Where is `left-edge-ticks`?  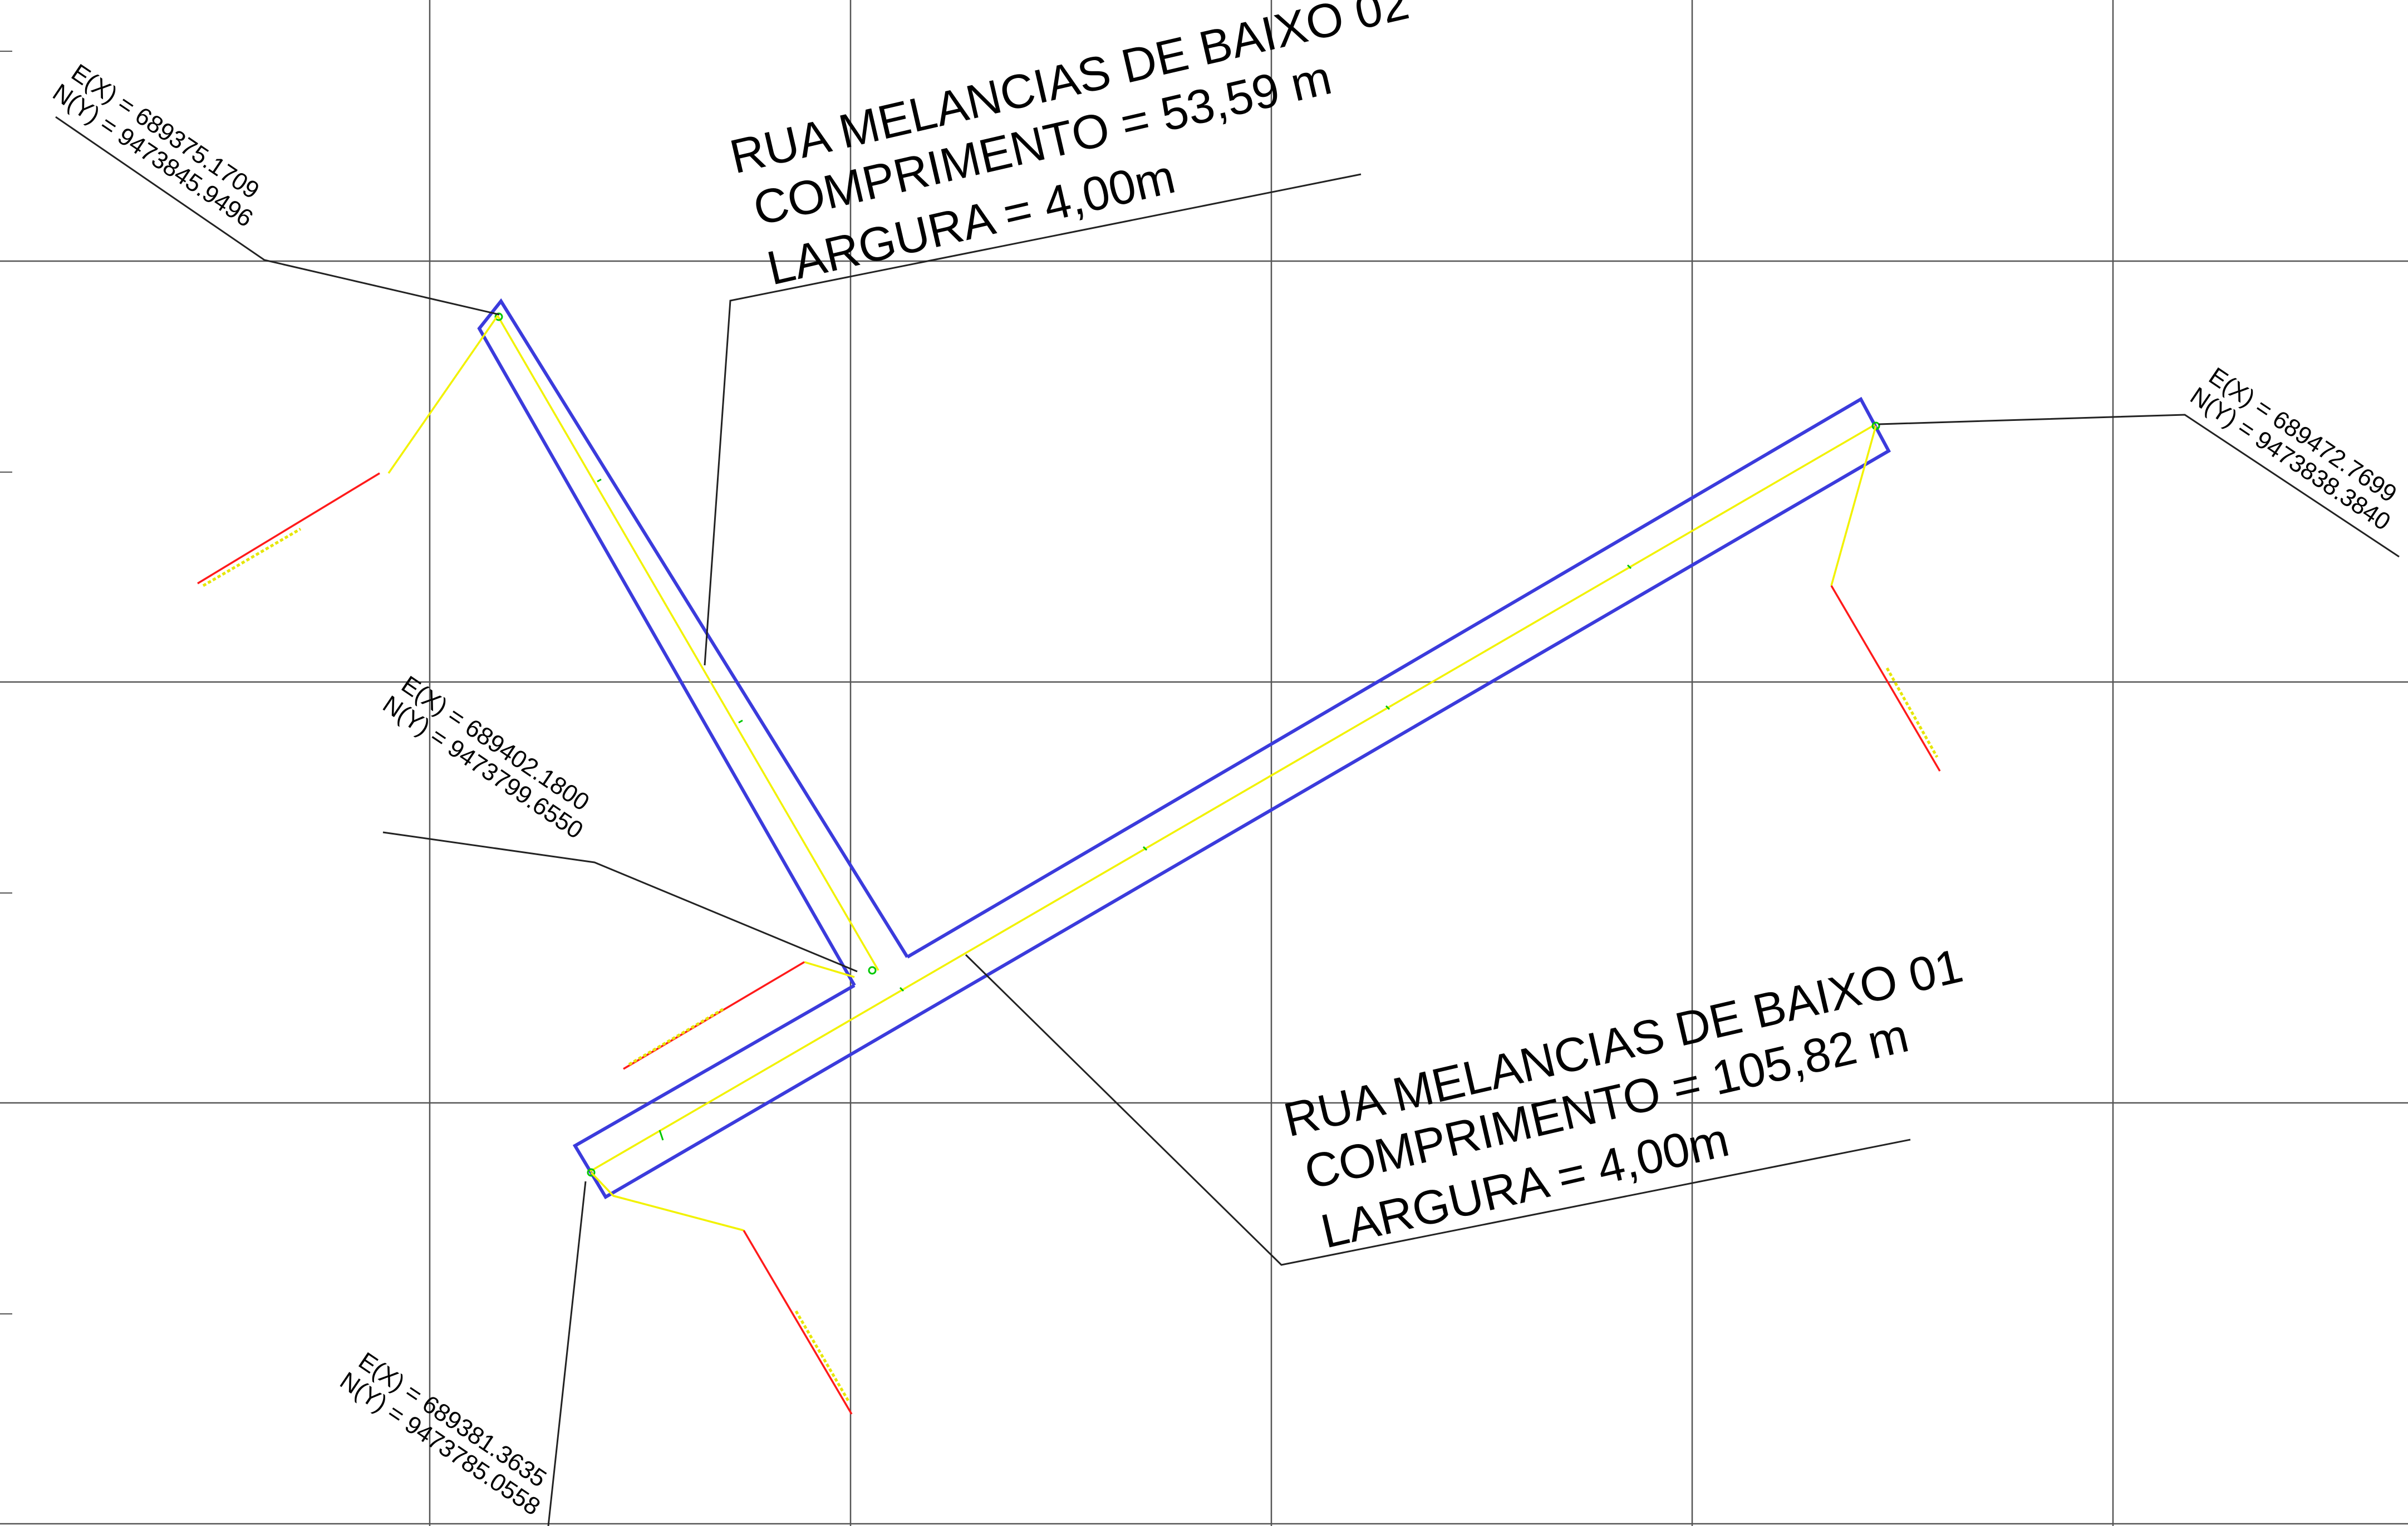 left-edge-ticks is located at coordinates (6, 682).